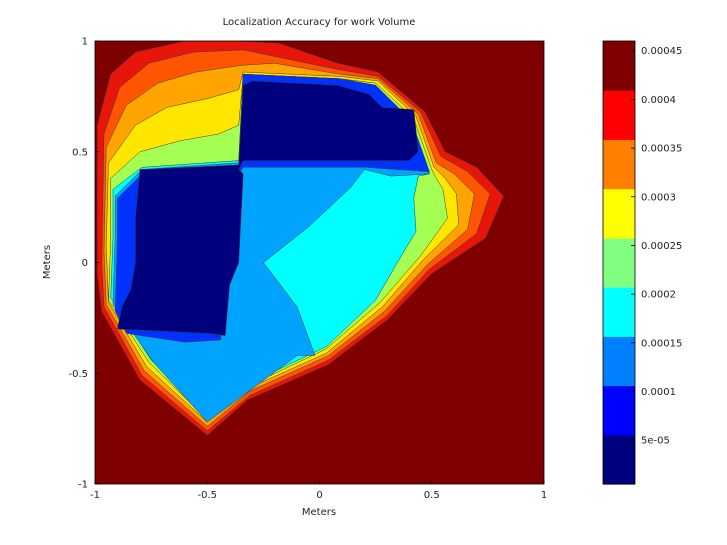  I want to click on colorbar-frame, so click(619, 262).